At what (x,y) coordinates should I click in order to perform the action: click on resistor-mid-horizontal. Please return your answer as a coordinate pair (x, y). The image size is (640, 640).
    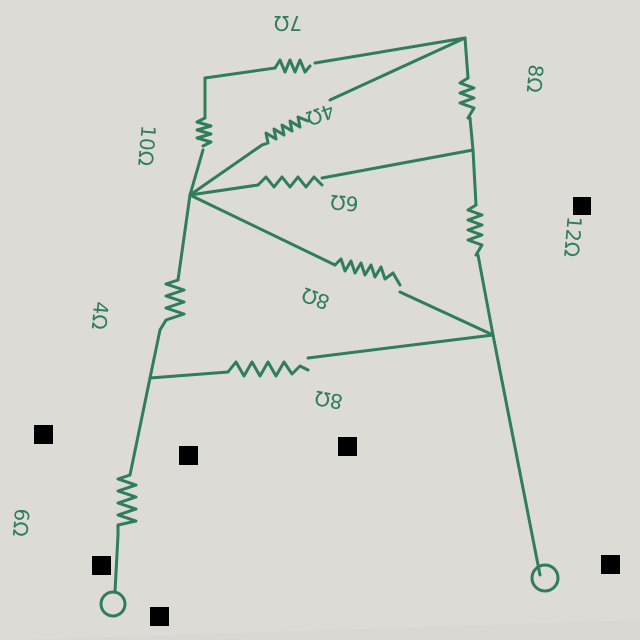
    Looking at the image, I should click on (290, 182).